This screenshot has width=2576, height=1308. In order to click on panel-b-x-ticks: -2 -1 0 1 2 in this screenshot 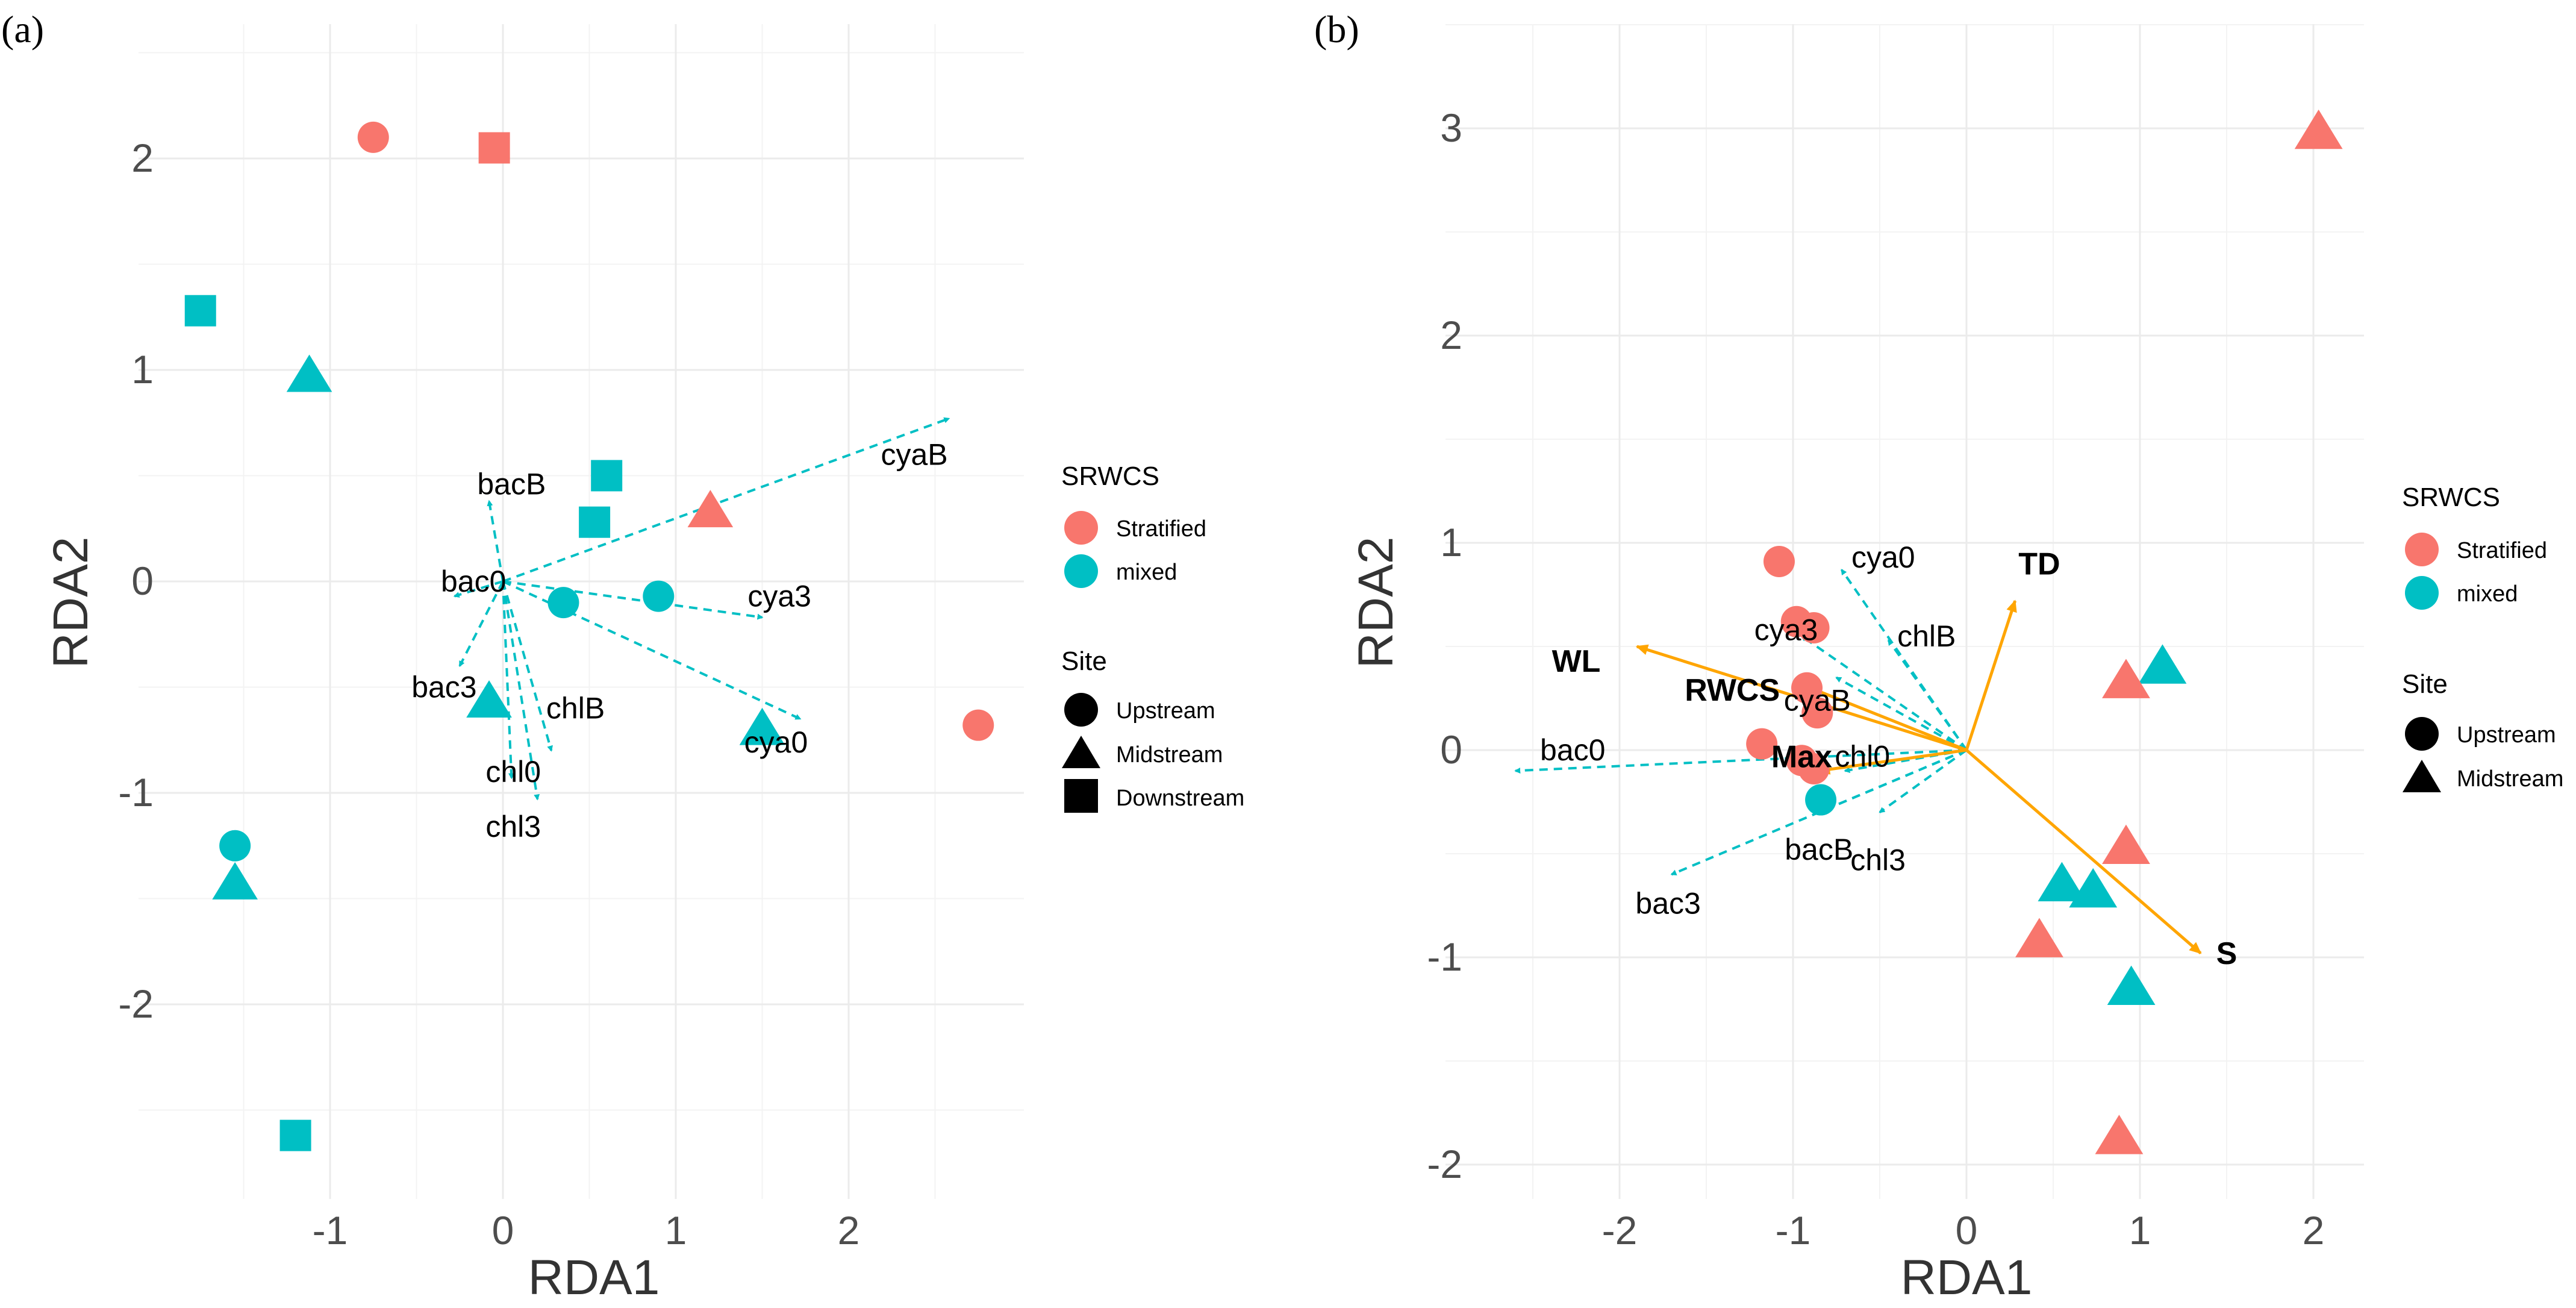, I will do `click(1963, 1231)`.